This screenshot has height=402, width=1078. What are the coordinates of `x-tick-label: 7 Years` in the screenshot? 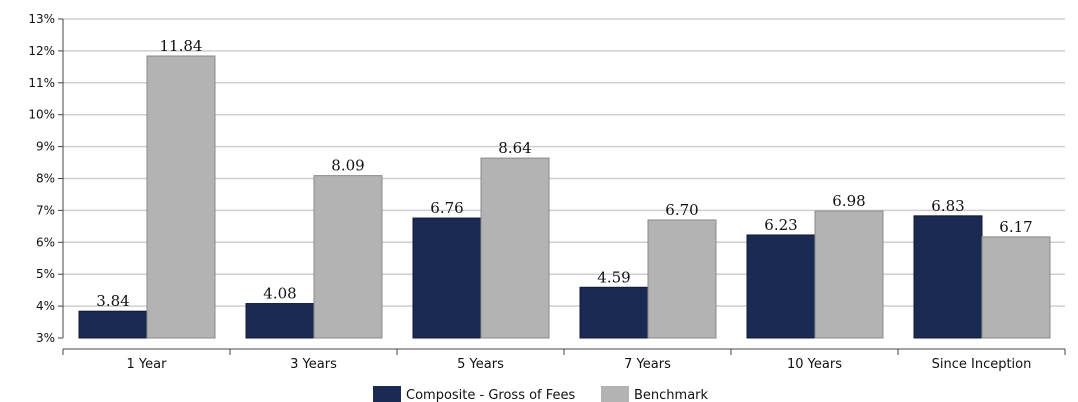 It's located at (647, 364).